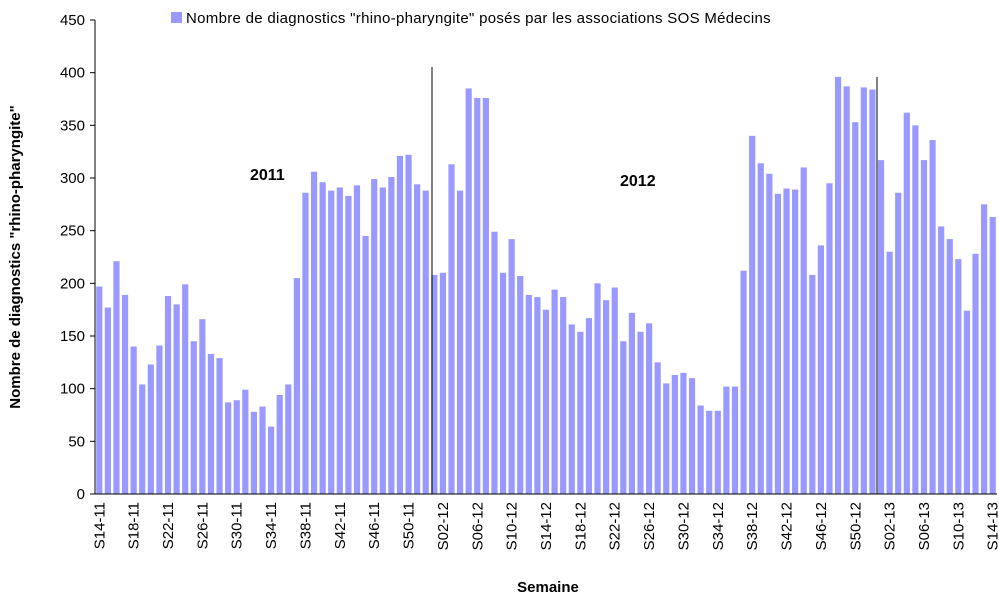  Describe the element at coordinates (718, 526) in the screenshot. I see `x-tick-label: S34-12` at that location.